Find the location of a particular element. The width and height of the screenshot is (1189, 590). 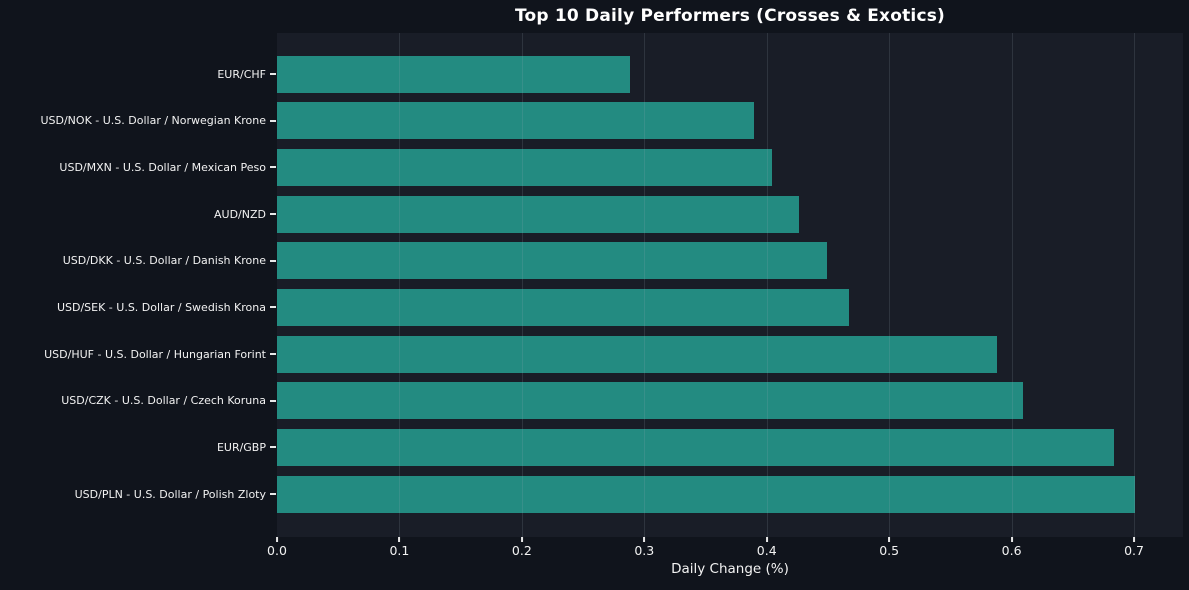

x-tick-label: 0.7 is located at coordinates (1134, 550).